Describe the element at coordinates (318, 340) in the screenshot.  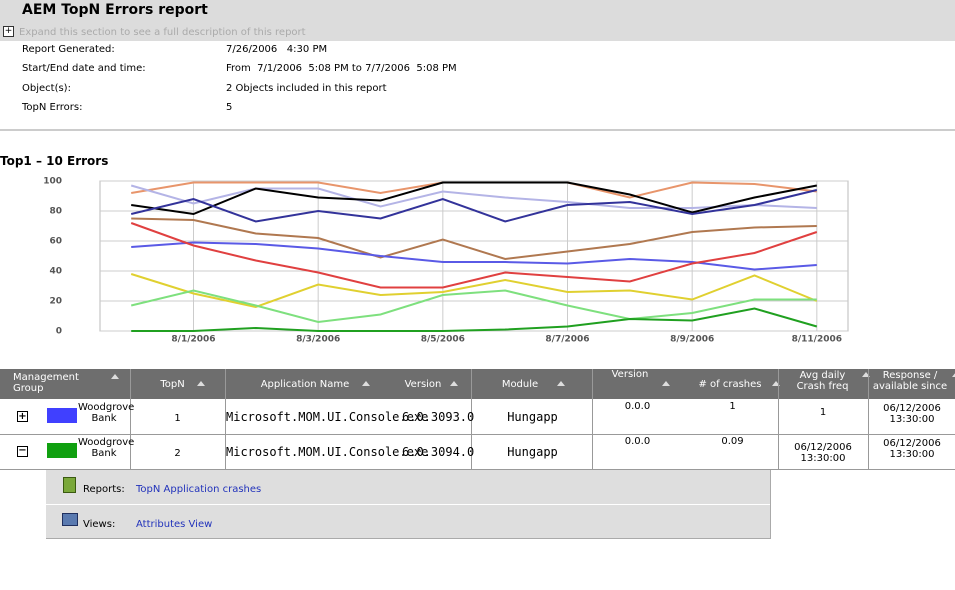
I see `x-tick-label: 8/3/2006` at that location.